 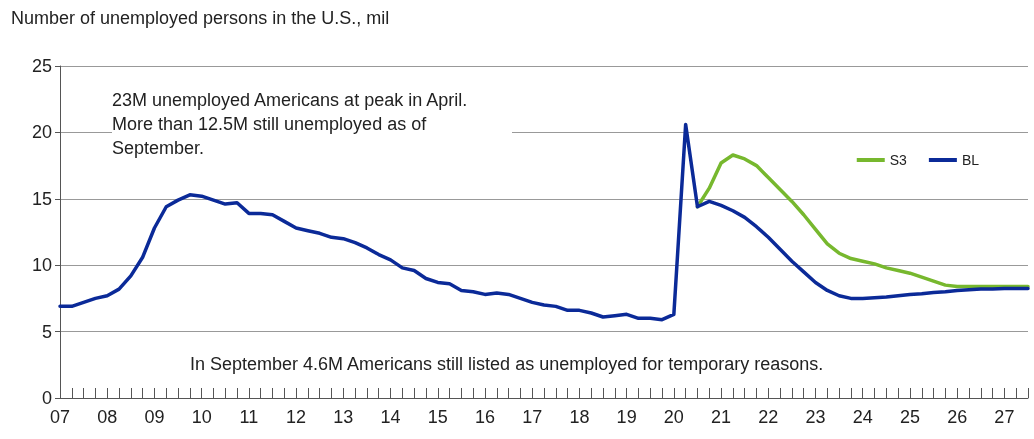 I want to click on annotation: In September 4.6M Americans still listed as unemployed for temporary reasons., so click(x=507, y=364).